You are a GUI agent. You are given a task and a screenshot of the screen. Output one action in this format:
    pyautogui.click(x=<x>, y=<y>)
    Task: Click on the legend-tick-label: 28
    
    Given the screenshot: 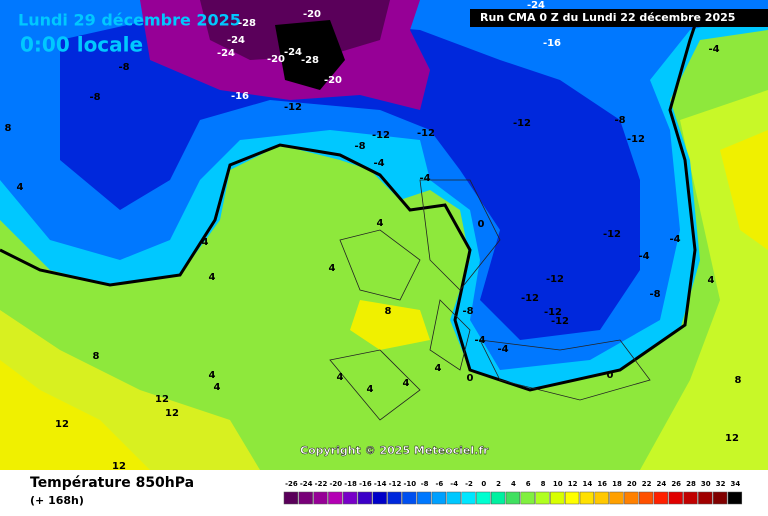 What is the action you would take?
    pyautogui.click(x=691, y=484)
    